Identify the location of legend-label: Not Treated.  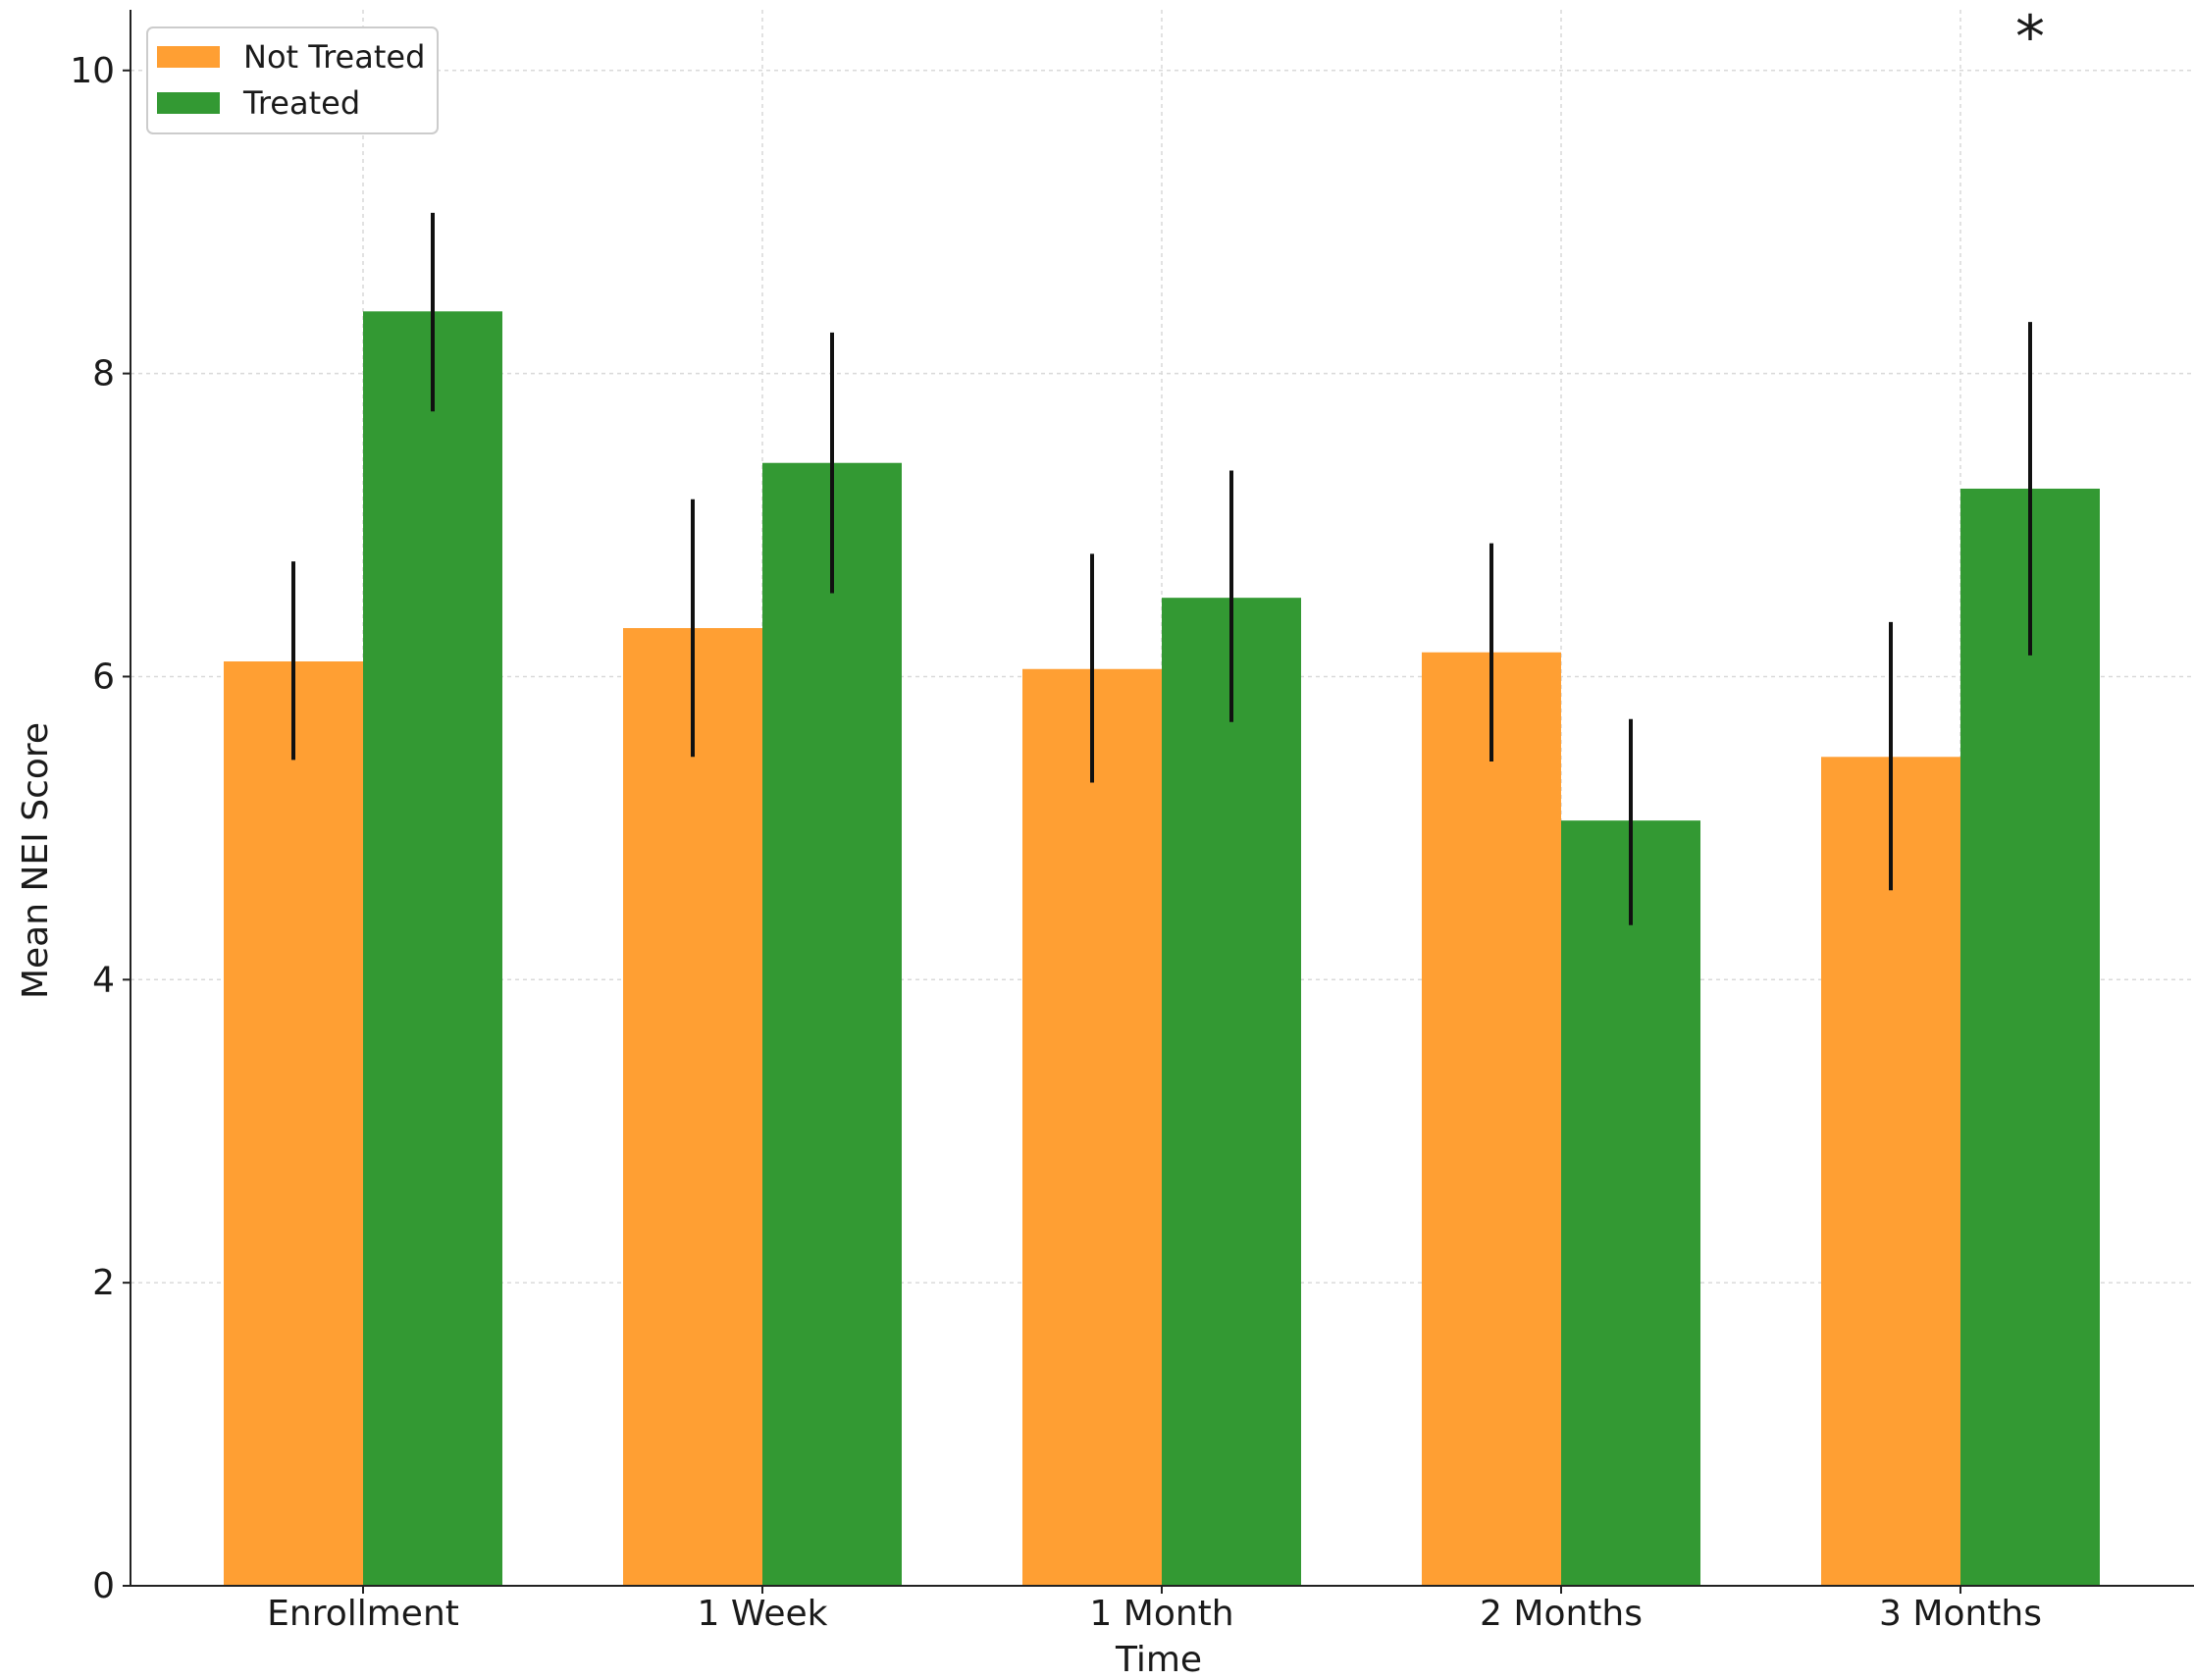
(334, 57).